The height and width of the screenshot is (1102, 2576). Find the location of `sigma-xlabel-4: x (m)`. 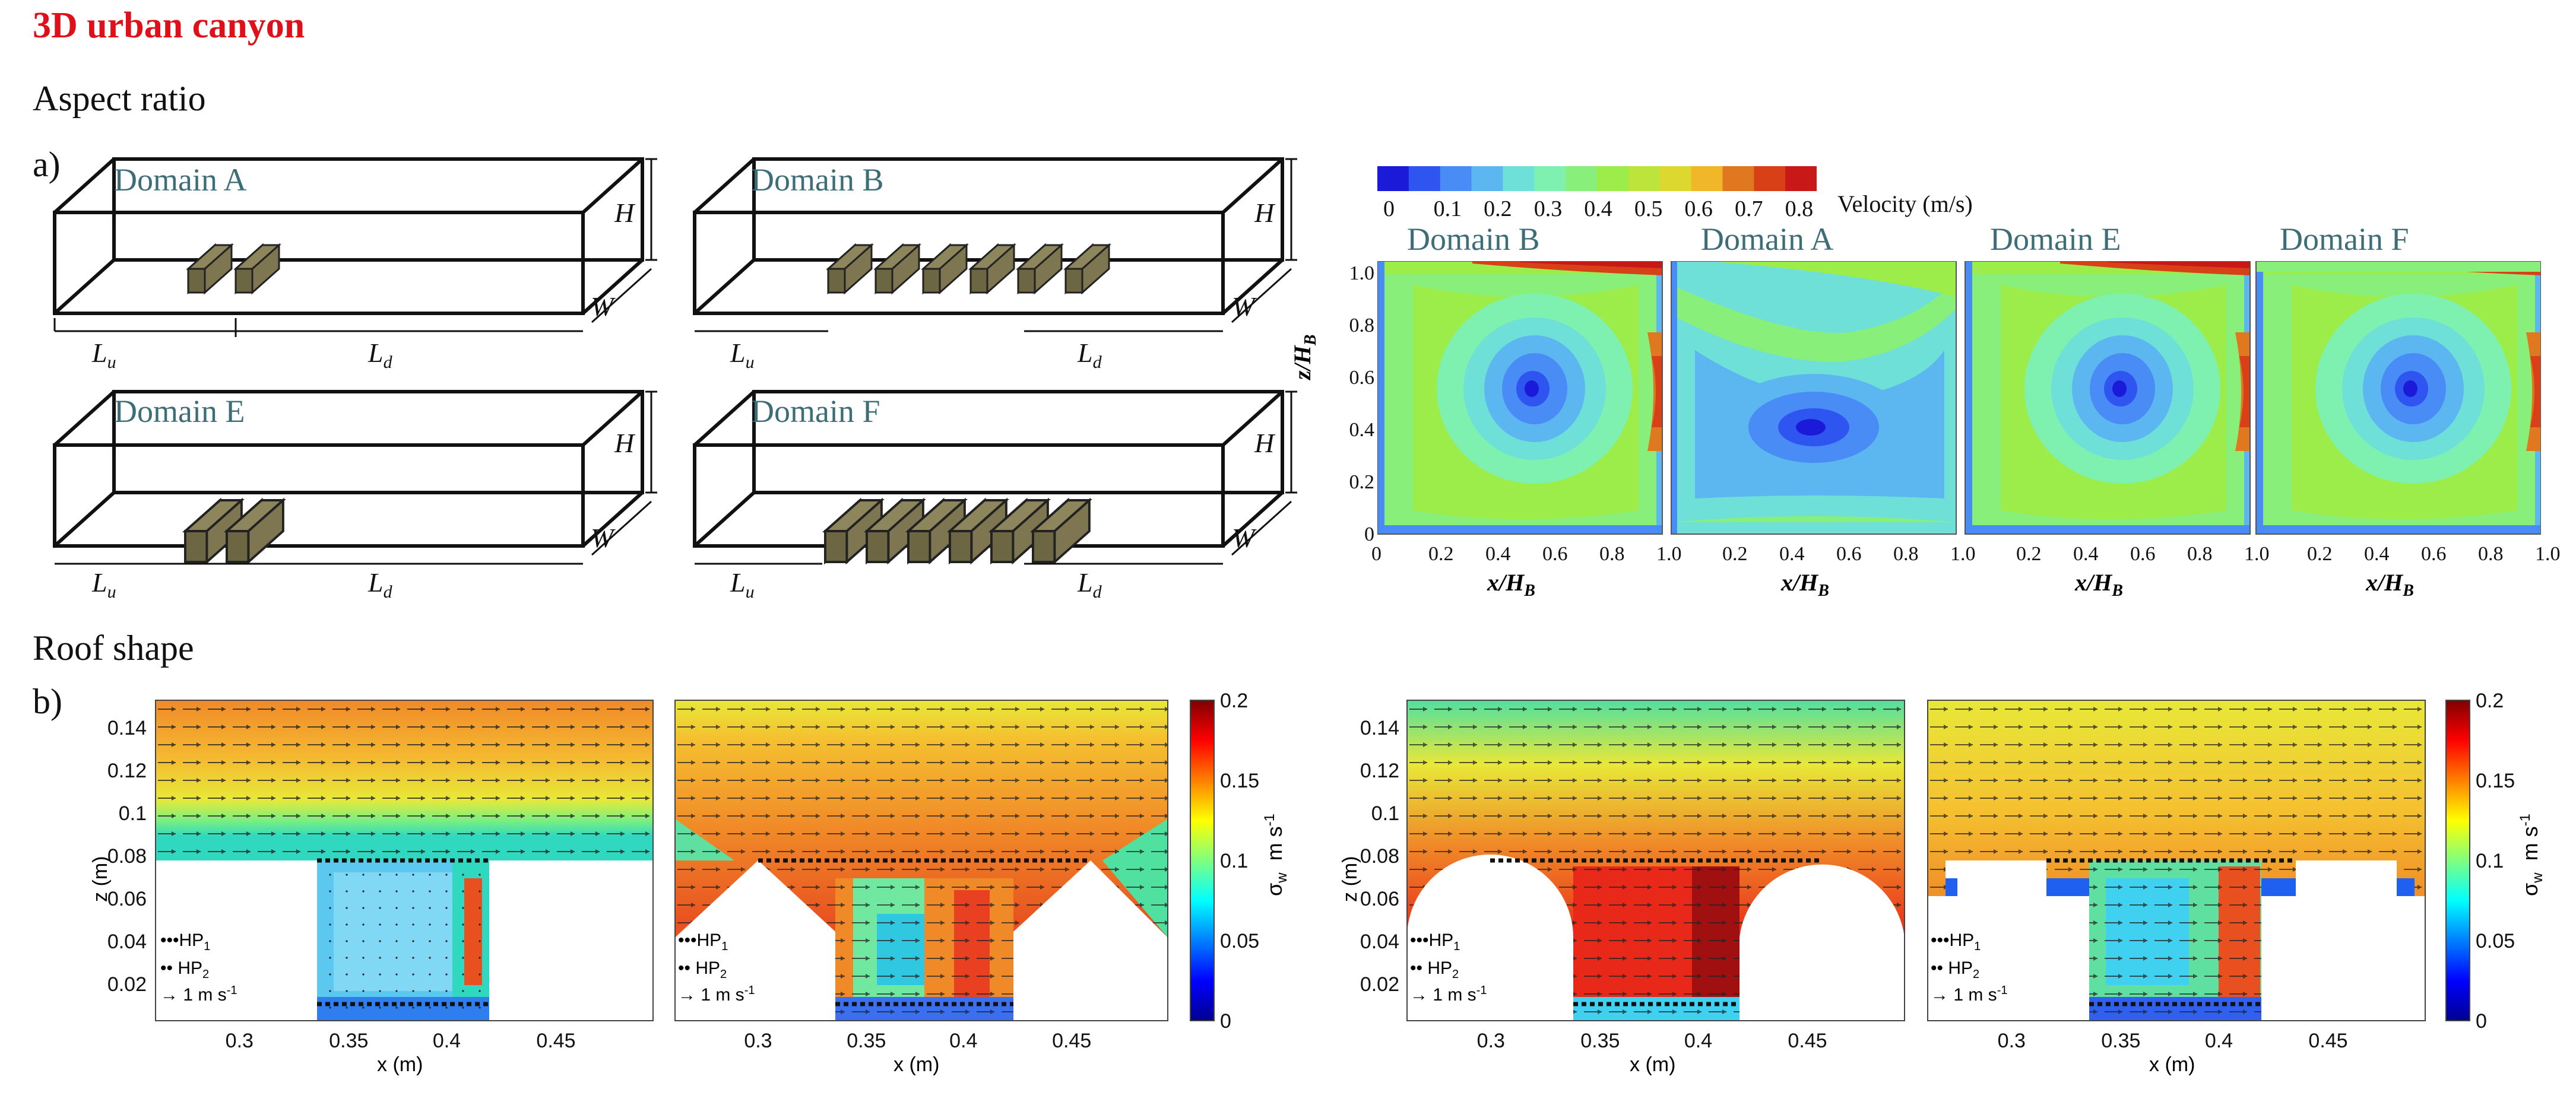

sigma-xlabel-4: x (m) is located at coordinates (2172, 1064).